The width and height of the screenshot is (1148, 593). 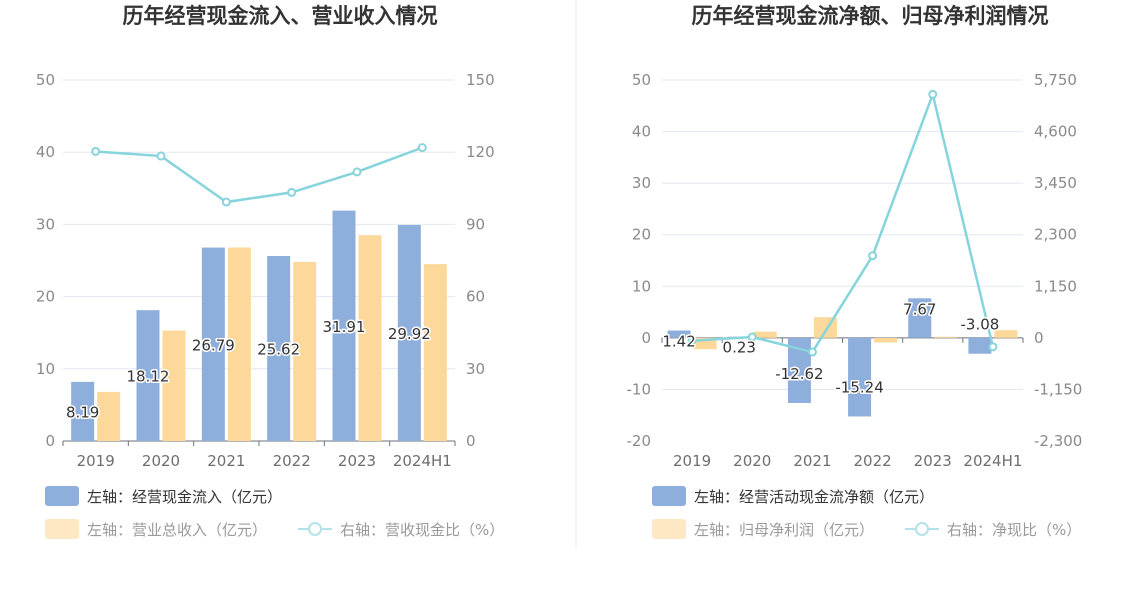 I want to click on data-label: 29.92, so click(x=409, y=334).